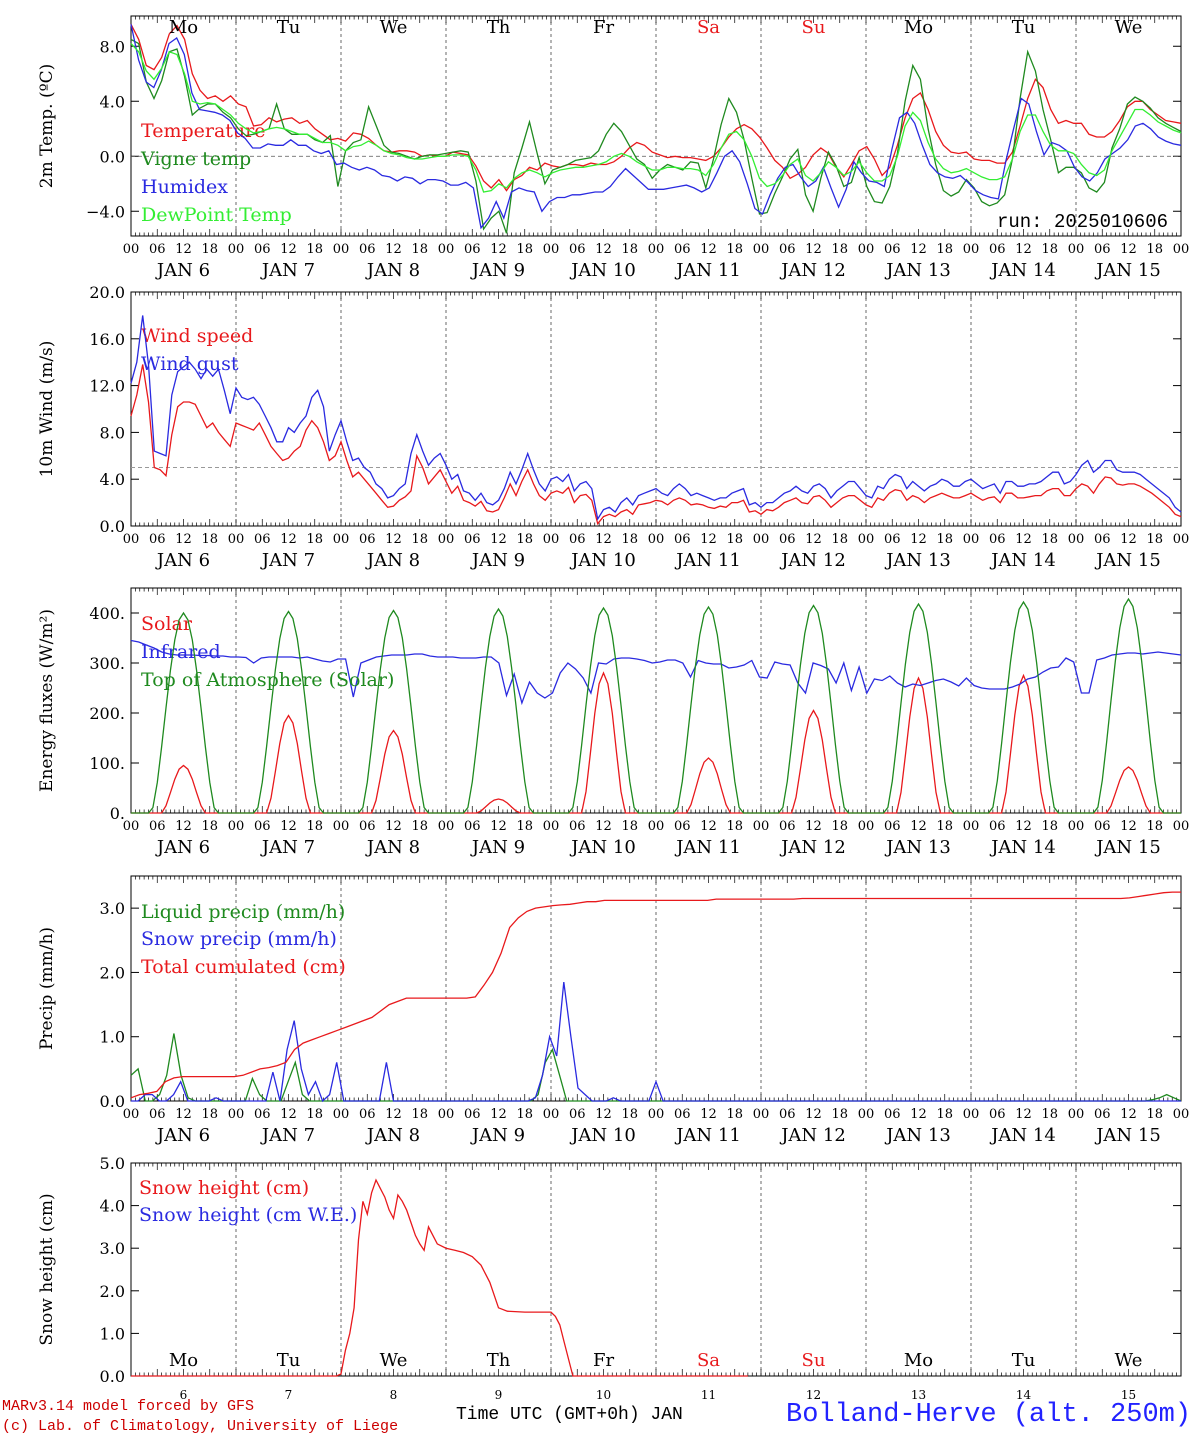  Describe the element at coordinates (128, 1406) in the screenshot. I see `model-credit: MARv3.14 model forced by GFS` at that location.